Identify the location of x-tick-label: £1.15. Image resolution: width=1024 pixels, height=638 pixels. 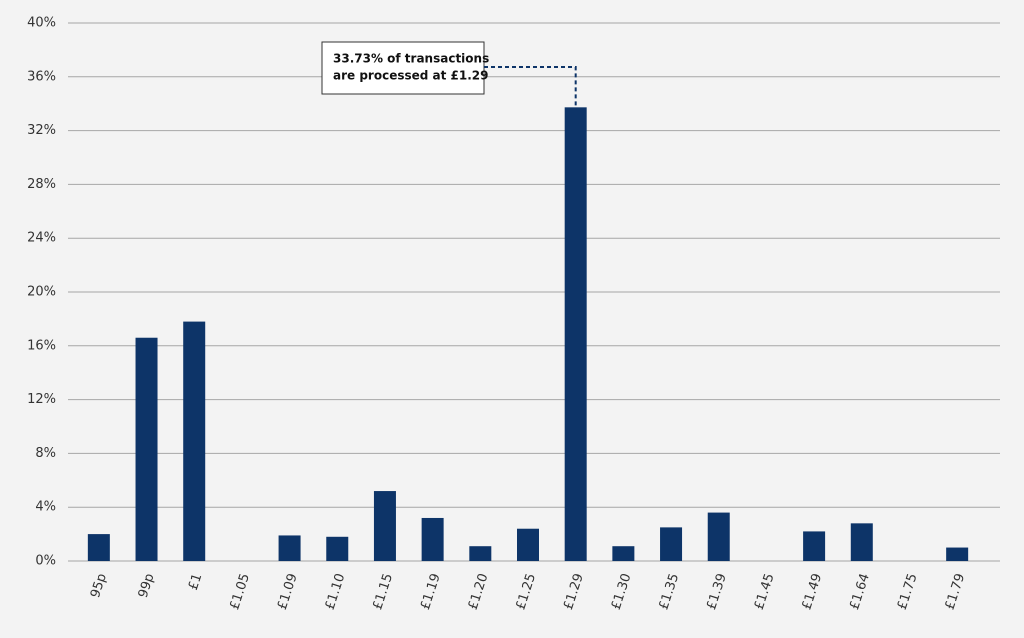
(383, 592).